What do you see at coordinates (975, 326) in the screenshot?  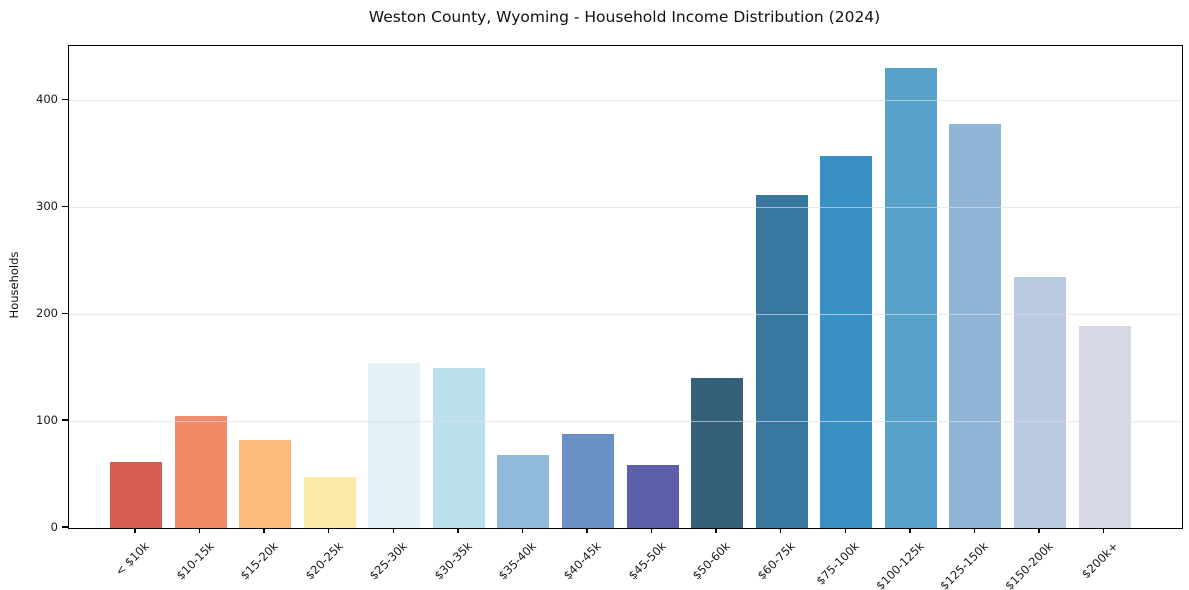 I see `bar-$125-150k` at bounding box center [975, 326].